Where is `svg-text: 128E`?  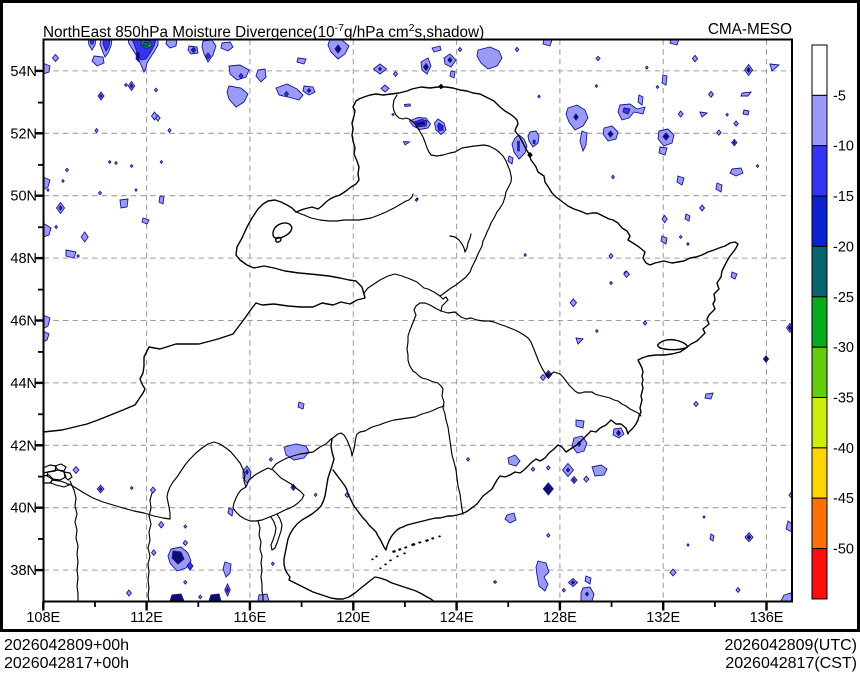
svg-text: 128E is located at coordinates (560, 618).